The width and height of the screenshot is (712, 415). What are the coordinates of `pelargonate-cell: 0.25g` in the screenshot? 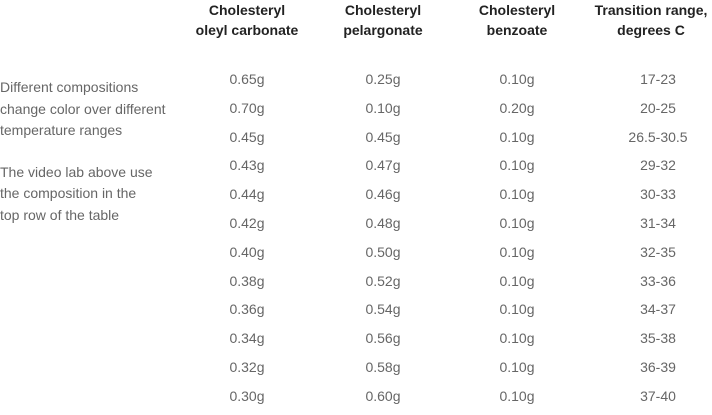 It's located at (383, 79).